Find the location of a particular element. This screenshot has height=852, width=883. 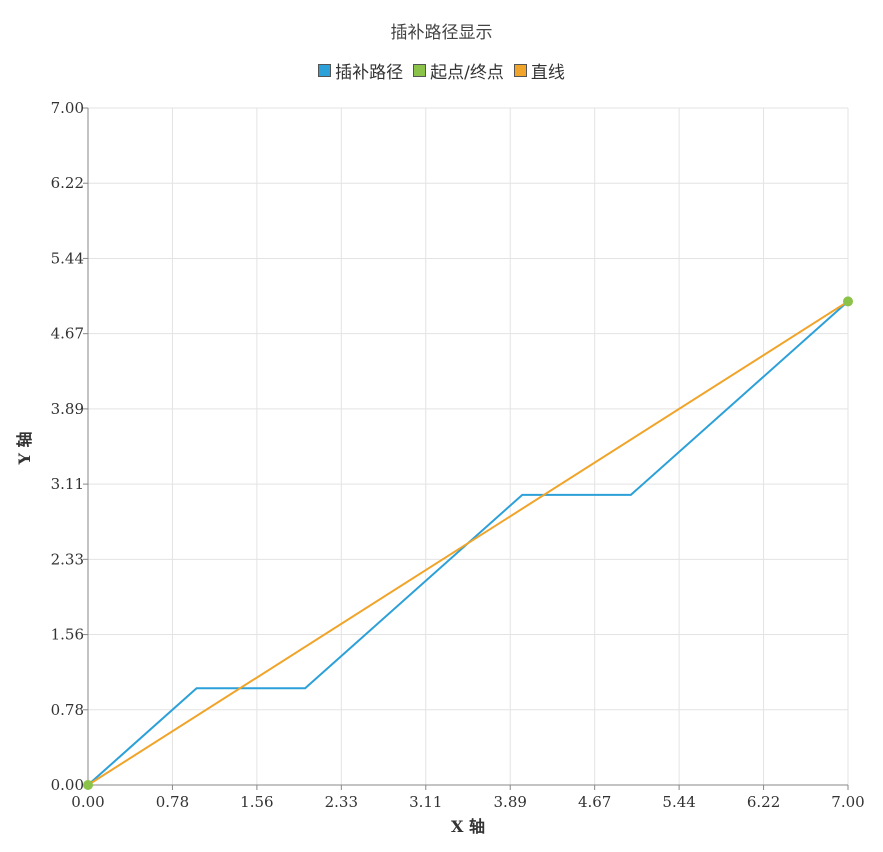

y-tick-label: 4.67 is located at coordinates (67, 334).